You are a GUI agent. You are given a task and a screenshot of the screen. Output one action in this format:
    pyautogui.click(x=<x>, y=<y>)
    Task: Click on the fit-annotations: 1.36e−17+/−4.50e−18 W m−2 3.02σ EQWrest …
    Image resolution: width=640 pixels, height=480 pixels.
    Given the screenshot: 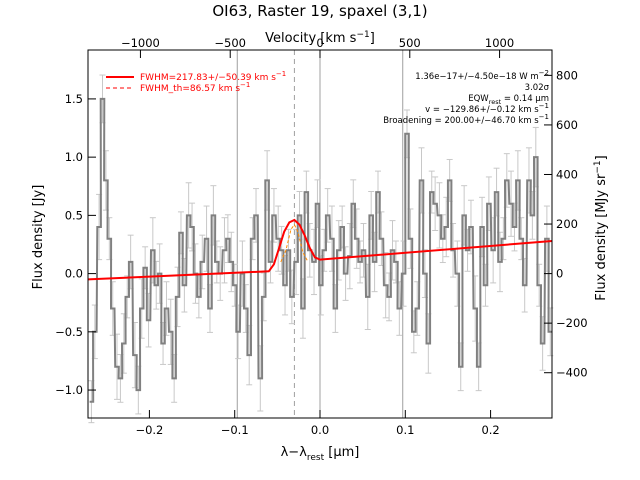 What is the action you would take?
    pyautogui.click(x=466, y=97)
    